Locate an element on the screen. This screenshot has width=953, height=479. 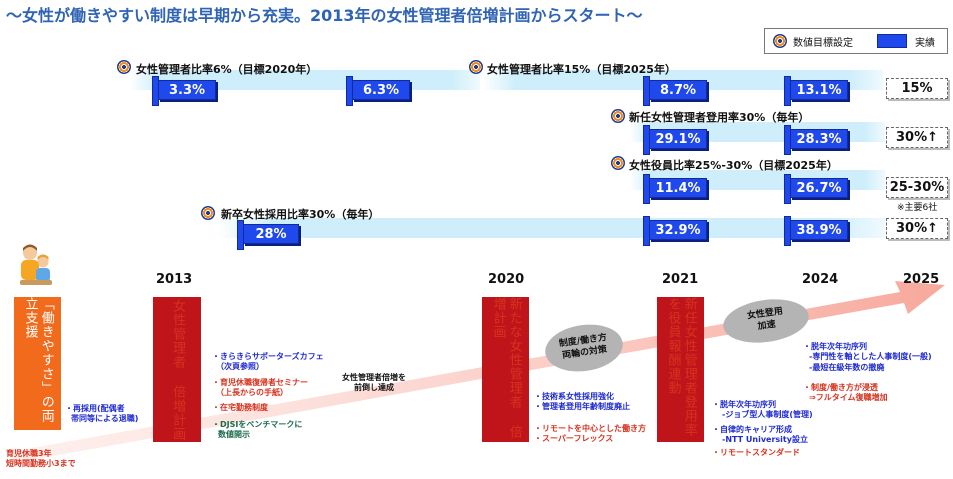
note-line: ・自律的キャリア形成 is located at coordinates (752, 429).